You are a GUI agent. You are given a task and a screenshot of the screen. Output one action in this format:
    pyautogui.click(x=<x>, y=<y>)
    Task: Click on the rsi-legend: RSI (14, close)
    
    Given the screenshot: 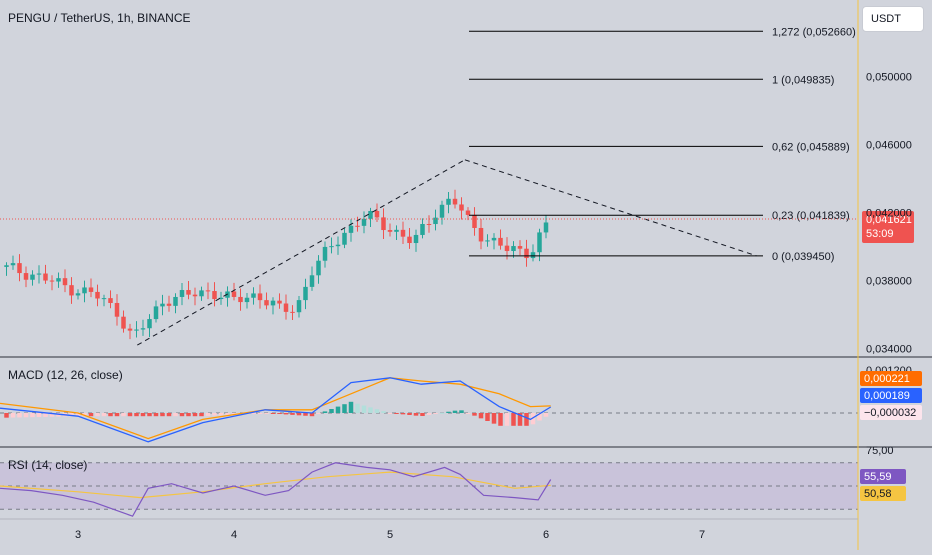 What is the action you would take?
    pyautogui.click(x=48, y=465)
    